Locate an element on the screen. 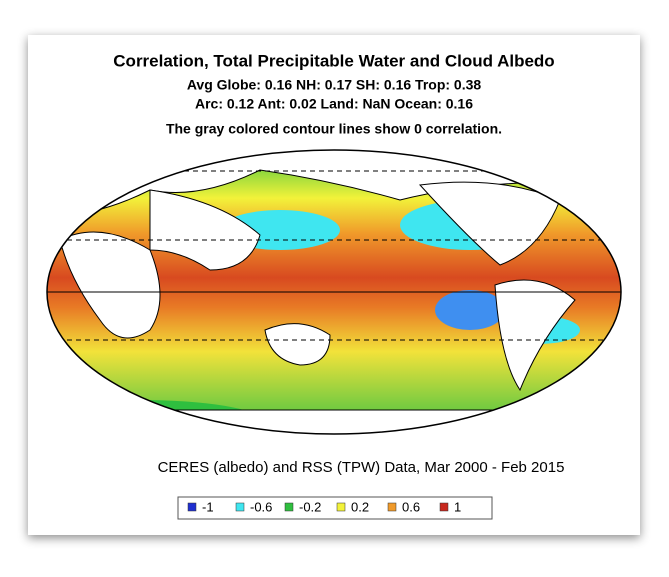  legend-label: -0.2 is located at coordinates (310, 506).